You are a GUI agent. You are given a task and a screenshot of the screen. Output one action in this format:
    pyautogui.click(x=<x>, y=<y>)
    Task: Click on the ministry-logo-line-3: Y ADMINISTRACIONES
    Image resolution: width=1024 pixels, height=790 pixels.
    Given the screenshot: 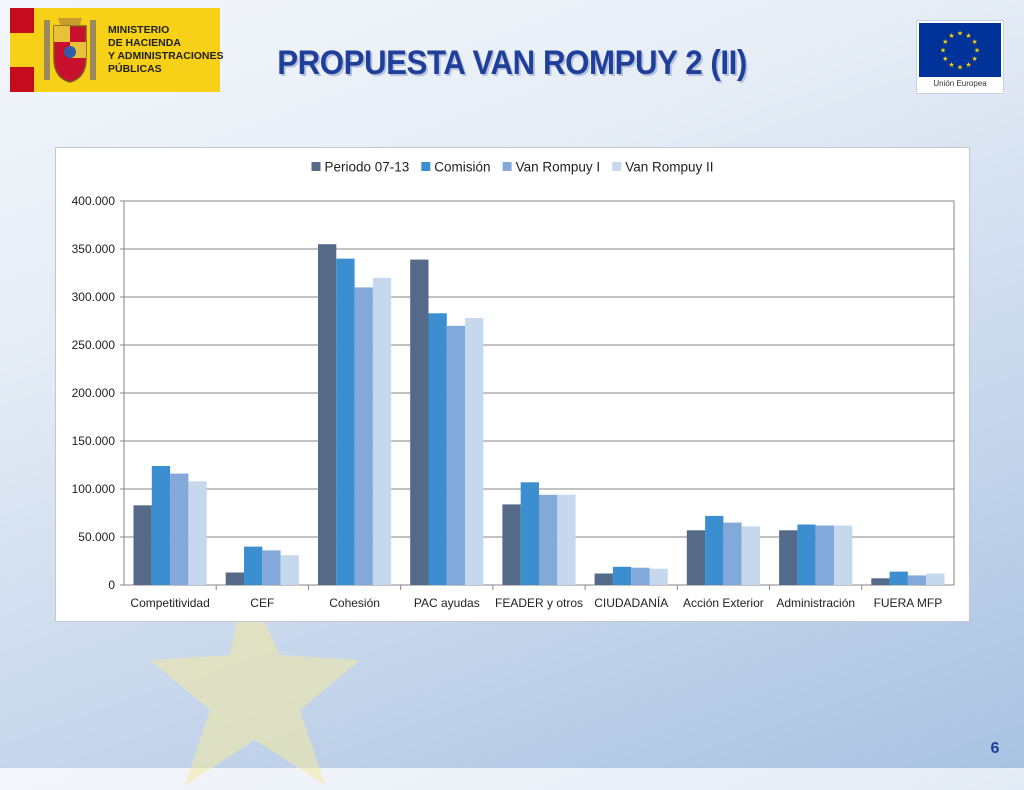 What is the action you would take?
    pyautogui.click(x=166, y=56)
    